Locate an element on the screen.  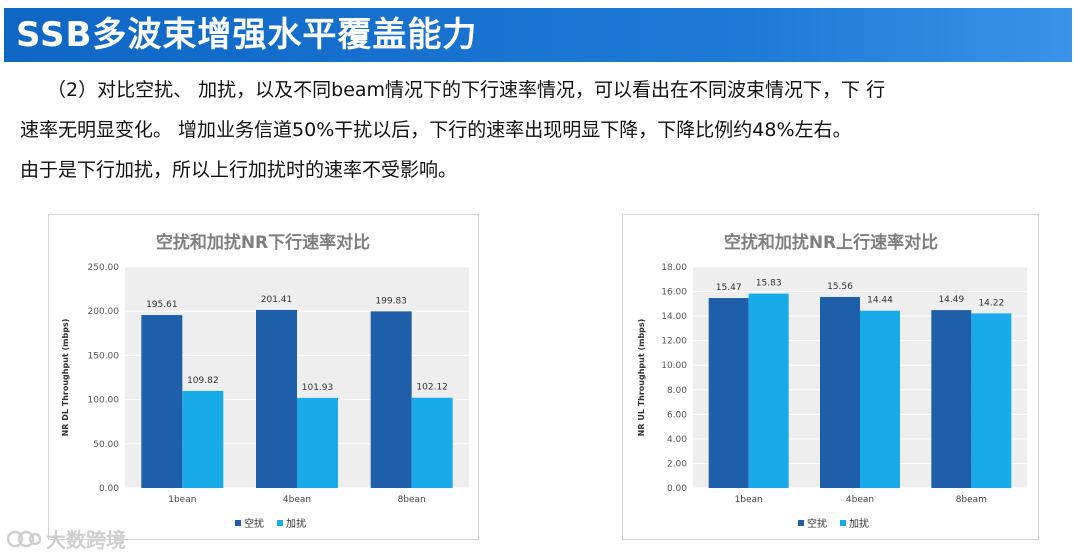
data-label: 14.44 is located at coordinates (880, 301).